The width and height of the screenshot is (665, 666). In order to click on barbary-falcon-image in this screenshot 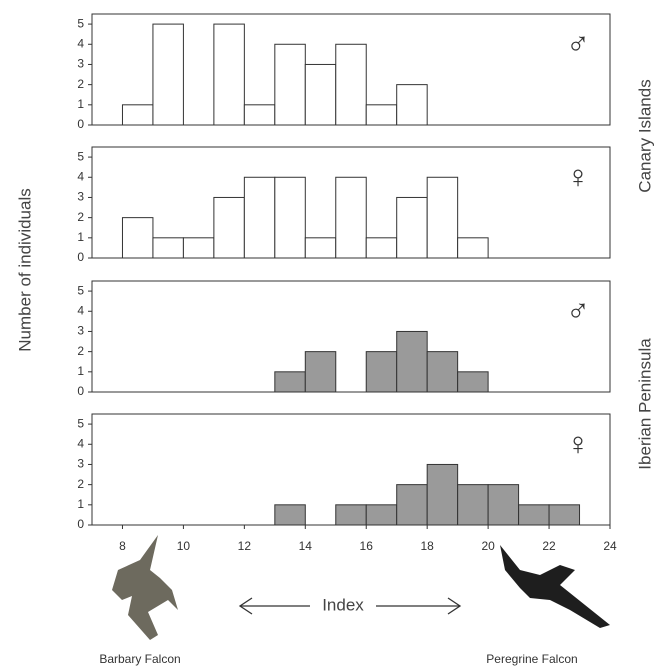, I will do `click(145, 587)`.